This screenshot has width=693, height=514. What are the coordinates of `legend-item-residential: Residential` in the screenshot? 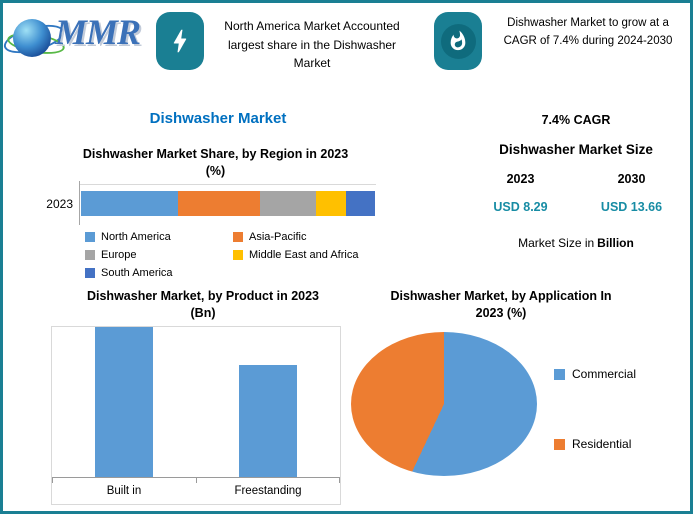 It's located at (595, 444).